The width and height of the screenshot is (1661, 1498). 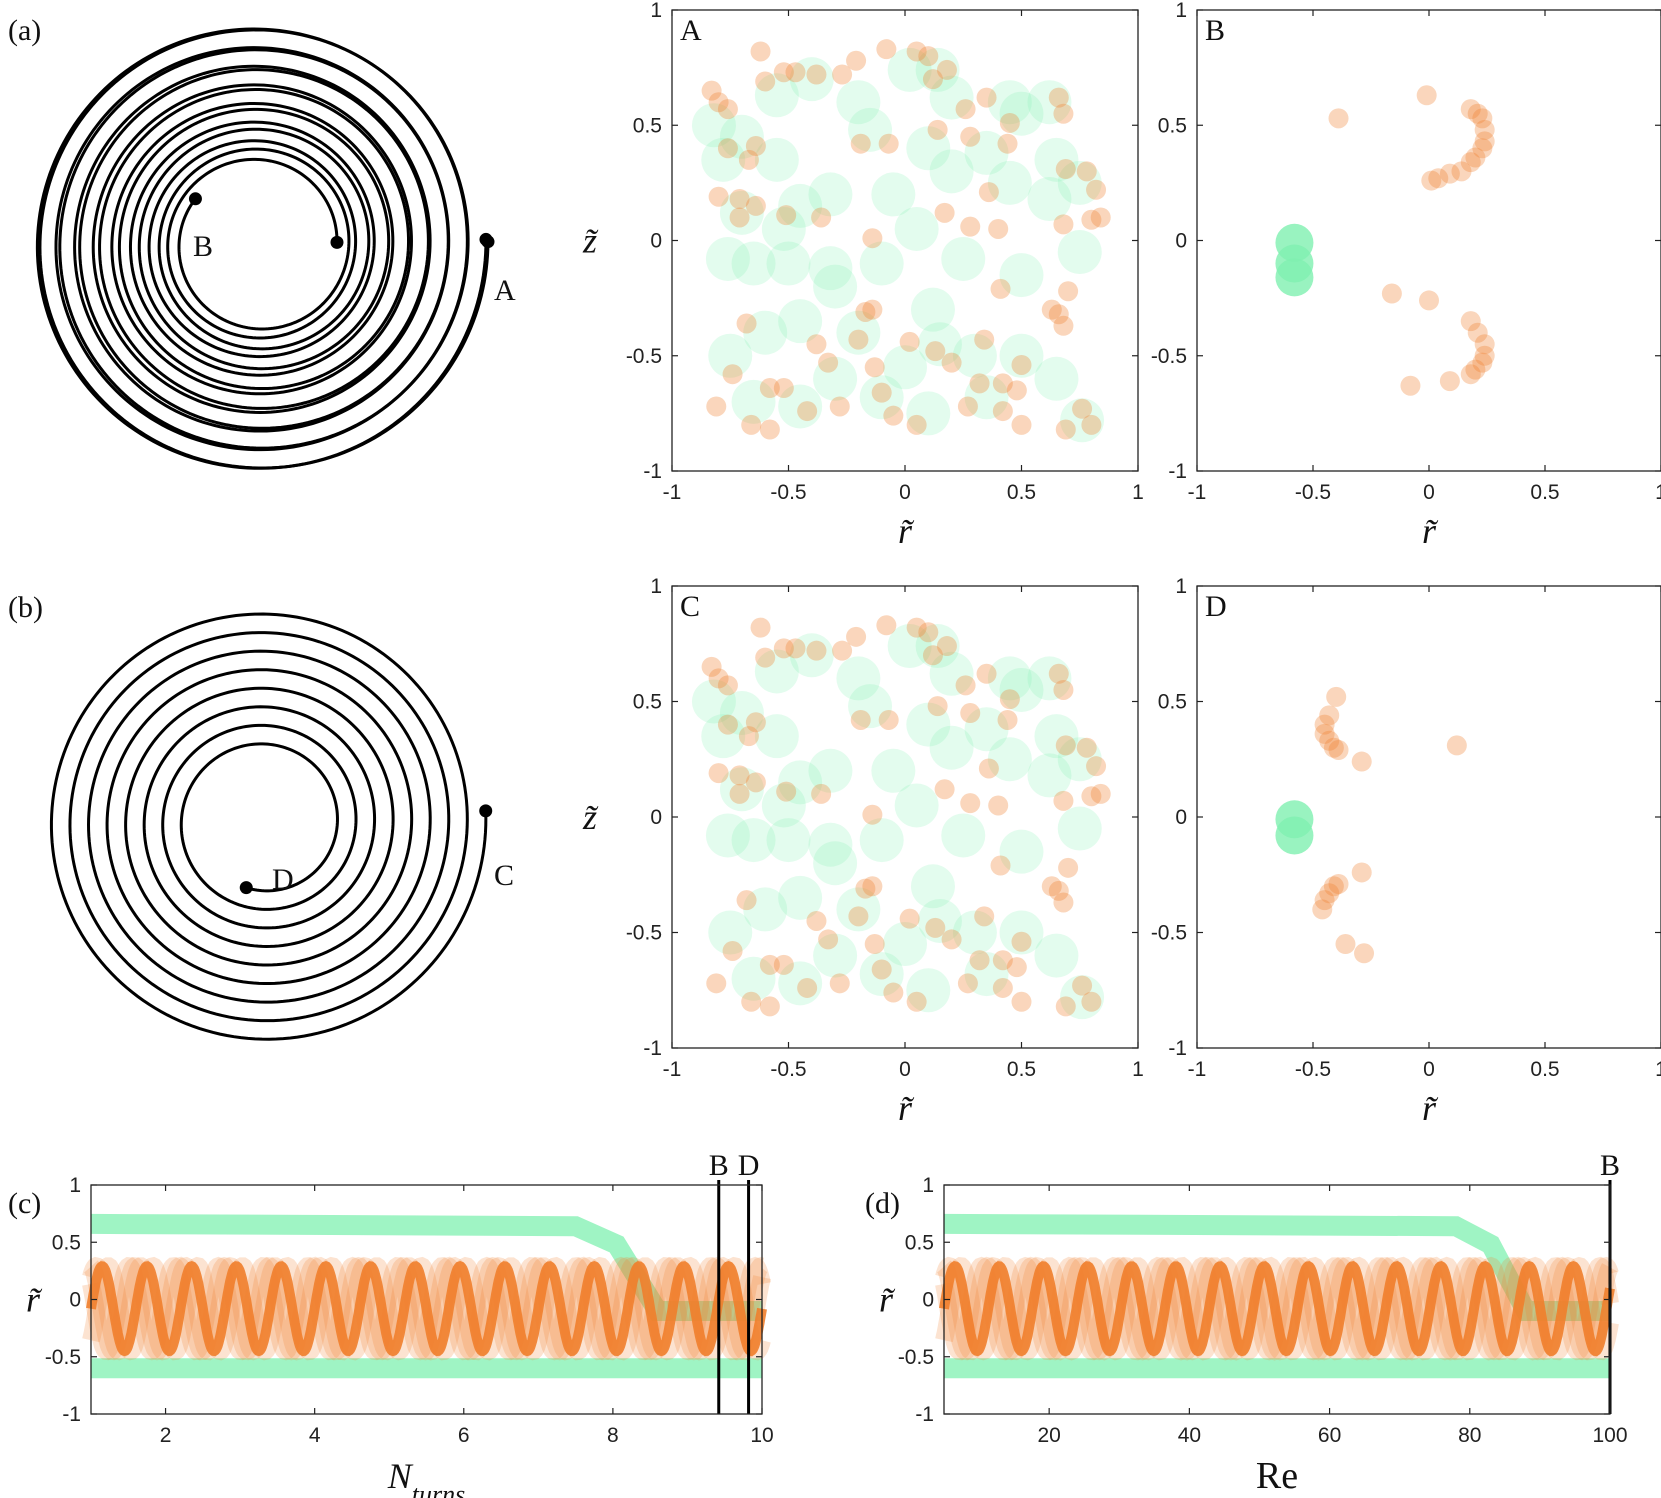 What do you see at coordinates (337, 242) in the screenshot?
I see `spiral-point-inner` at bounding box center [337, 242].